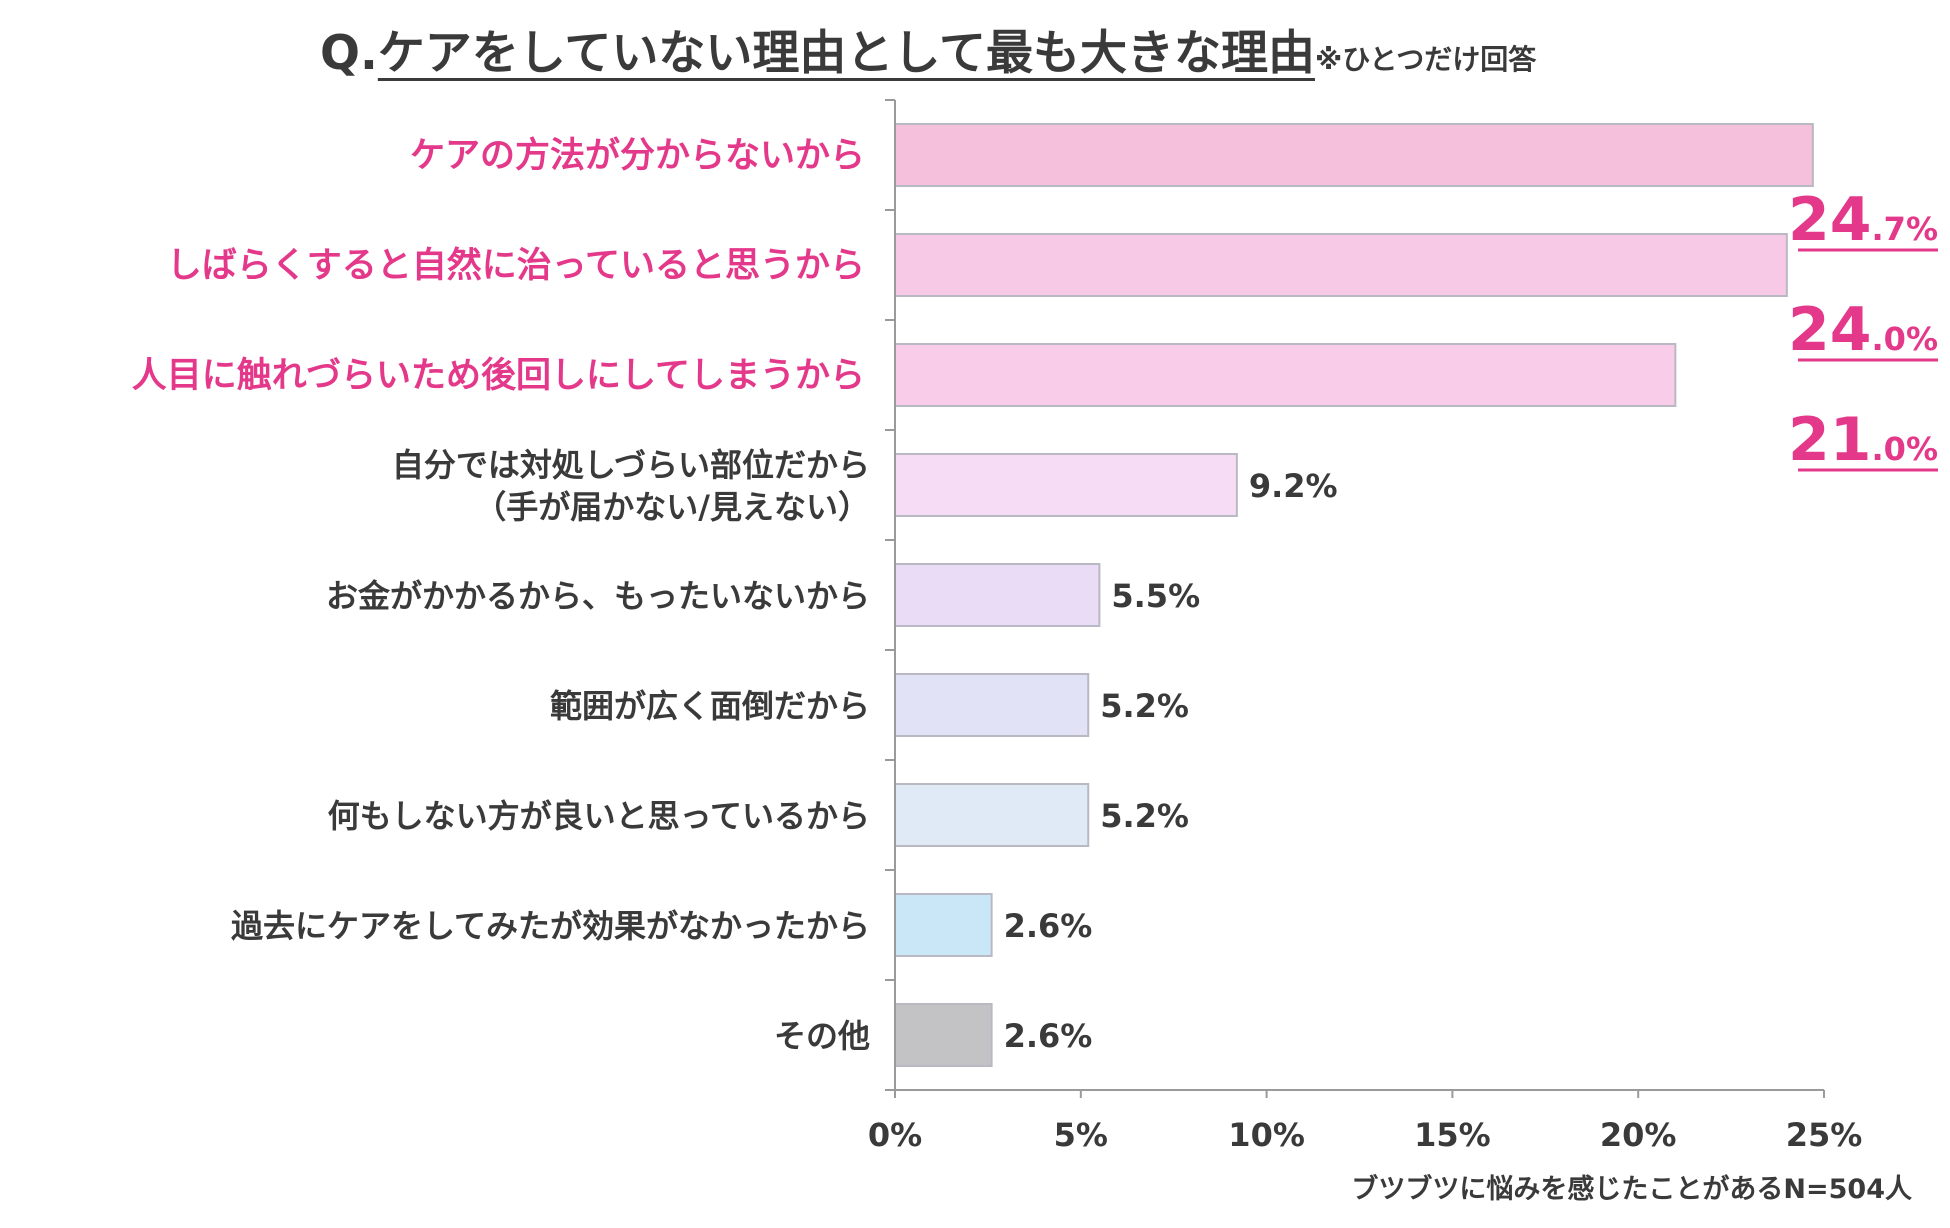  I want to click on x-tick-label: 20%, so click(1638, 1135).